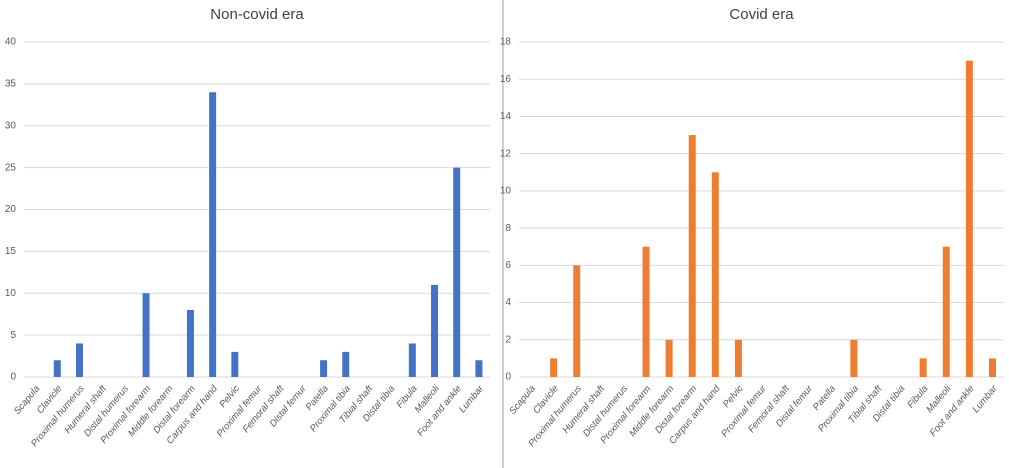 Image resolution: width=1009 pixels, height=468 pixels. I want to click on chart-title: Non-covid era, so click(257, 14).